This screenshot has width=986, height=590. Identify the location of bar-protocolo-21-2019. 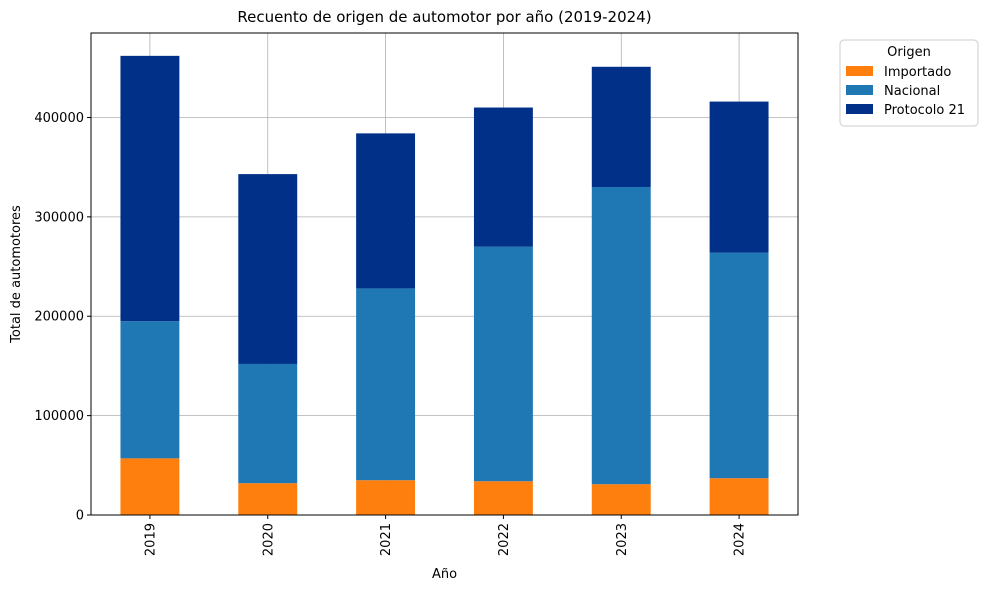
(150, 188).